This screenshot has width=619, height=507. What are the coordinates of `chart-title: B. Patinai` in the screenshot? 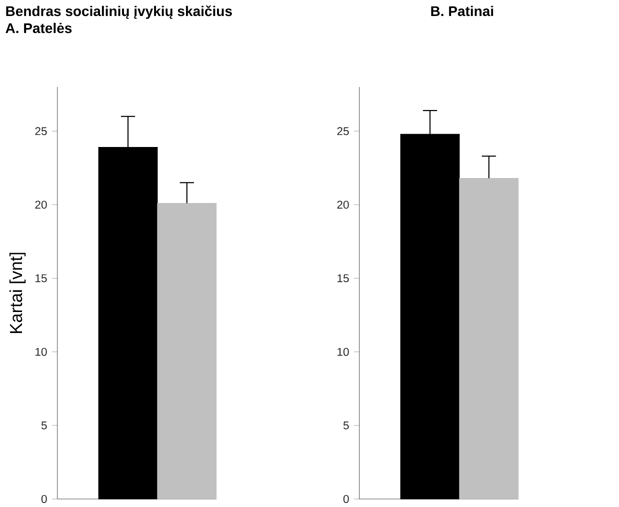 It's located at (462, 11).